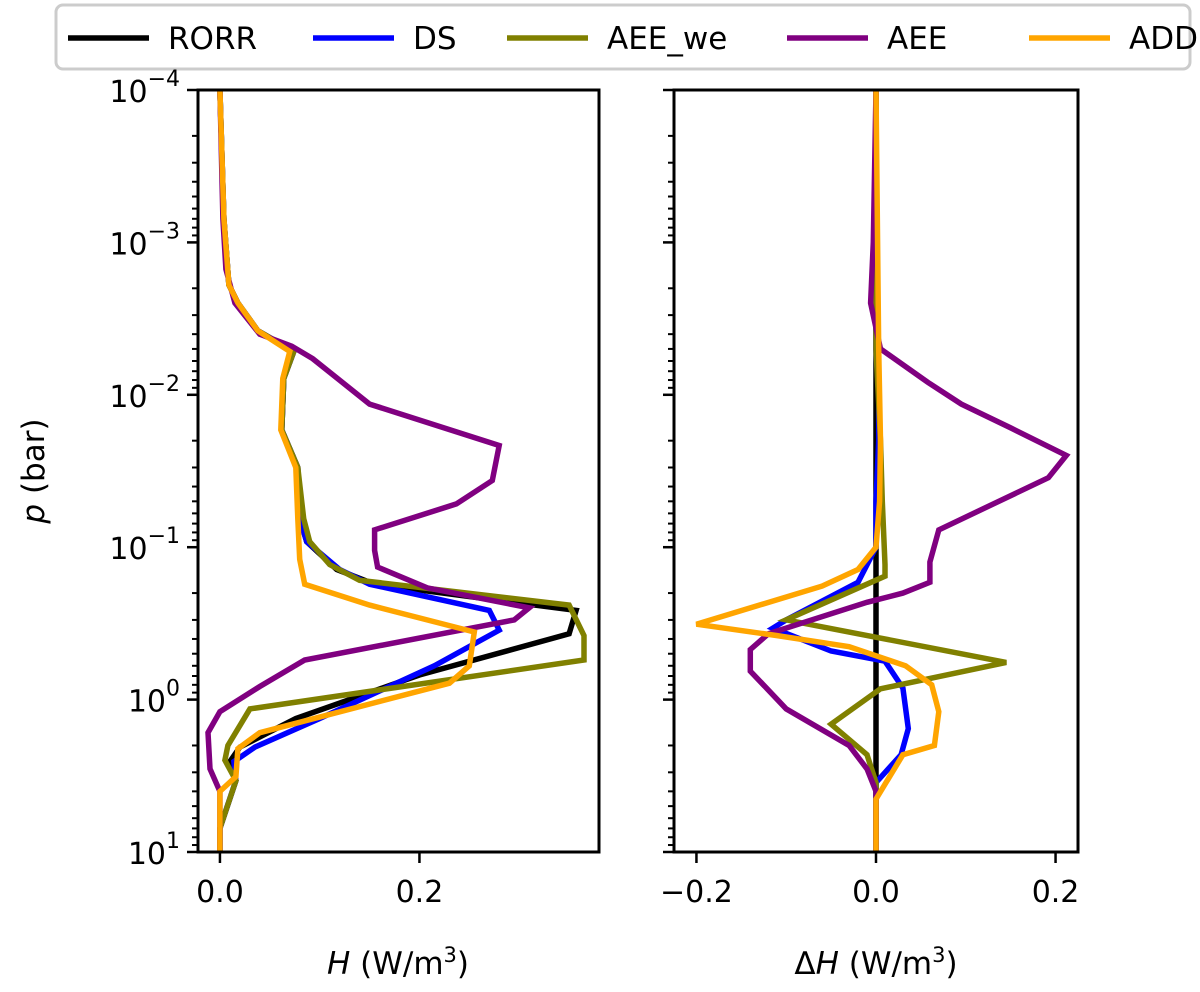 The width and height of the screenshot is (1200, 992). I want to click on right-x-axis-label: ΔH (W/m3), so click(875, 962).